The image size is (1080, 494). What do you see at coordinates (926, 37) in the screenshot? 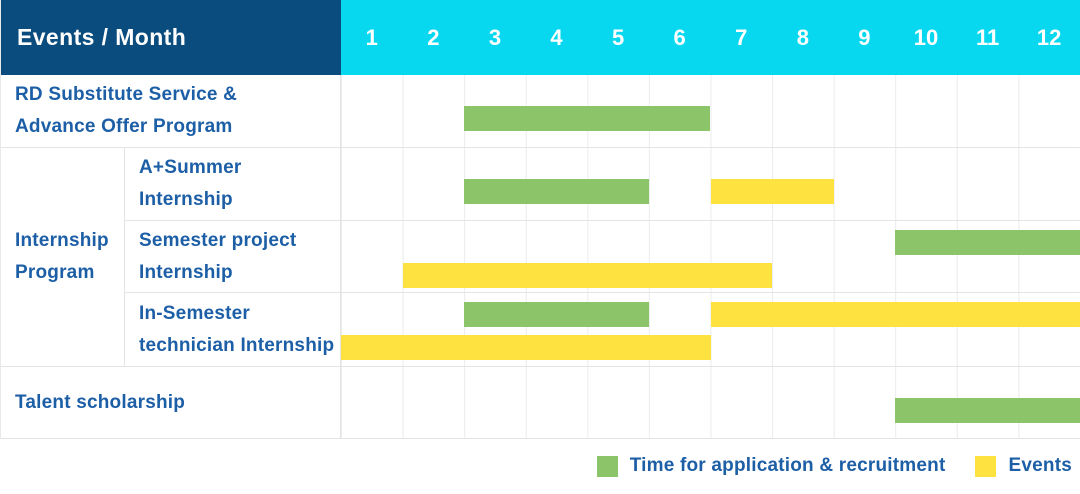
I see `month-label: 10` at bounding box center [926, 37].